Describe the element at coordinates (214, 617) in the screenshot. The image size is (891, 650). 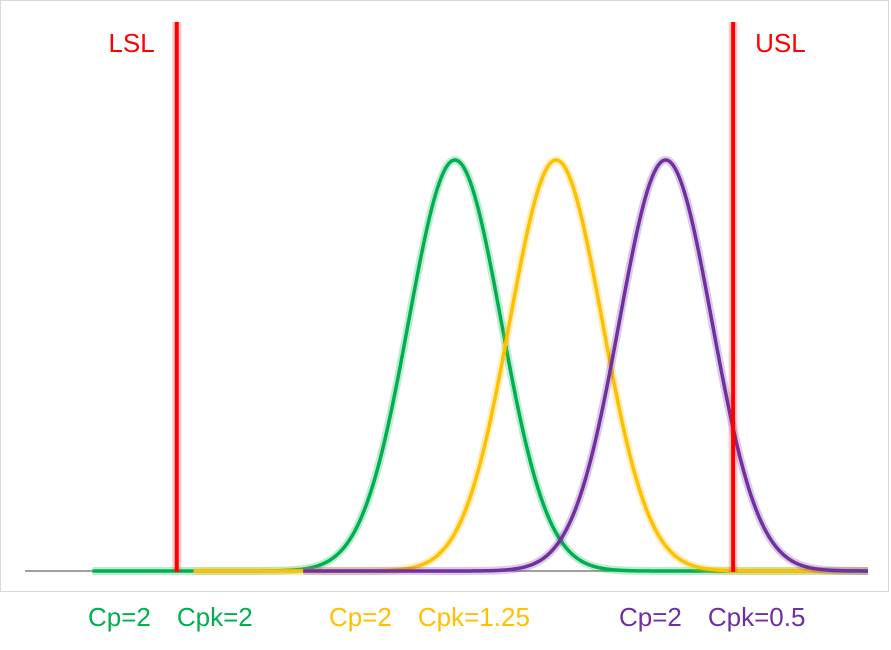
I see `cpk-label: Cpk=2` at that location.